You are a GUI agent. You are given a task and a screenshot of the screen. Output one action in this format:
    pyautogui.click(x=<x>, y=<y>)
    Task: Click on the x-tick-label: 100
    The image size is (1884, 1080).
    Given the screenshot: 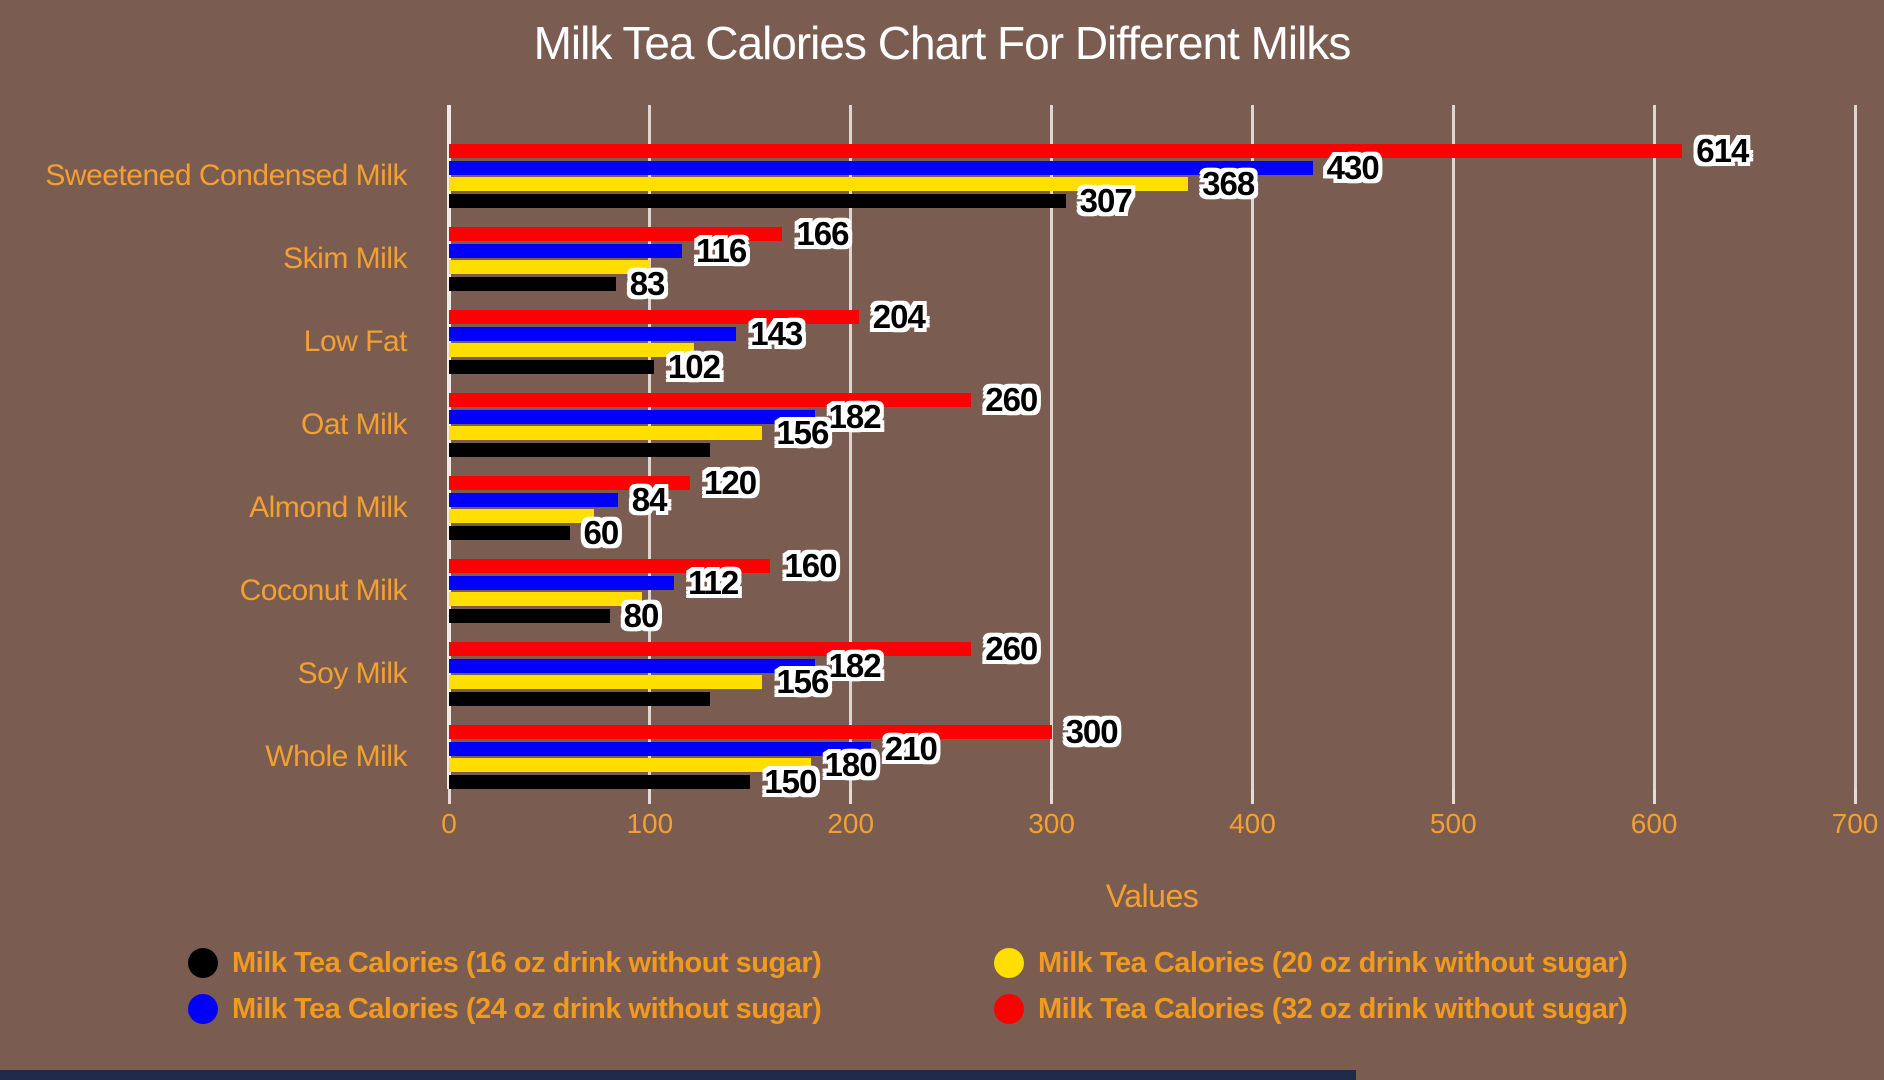 What is the action you would take?
    pyautogui.click(x=650, y=823)
    